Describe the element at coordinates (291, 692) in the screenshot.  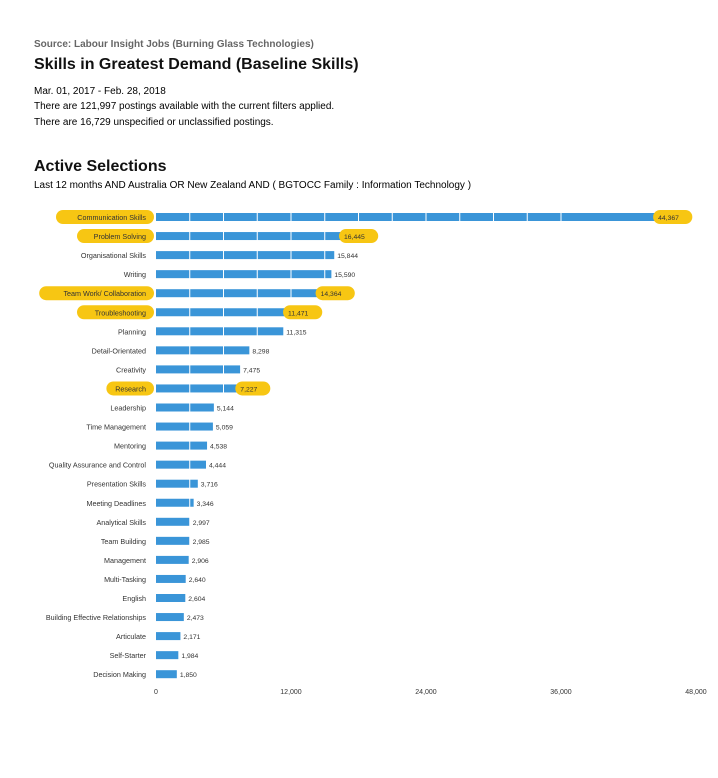
I see `x-tick-label: 12,000` at that location.